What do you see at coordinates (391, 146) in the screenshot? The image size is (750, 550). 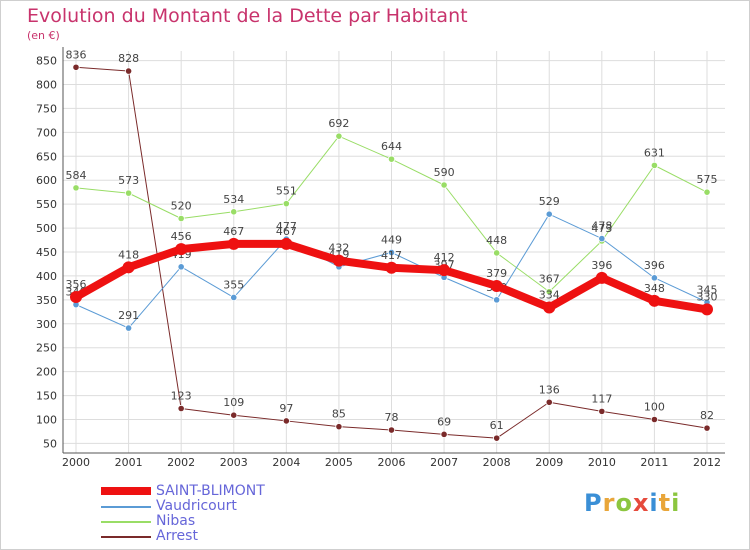 I see `data-label-nibas: 644` at bounding box center [391, 146].